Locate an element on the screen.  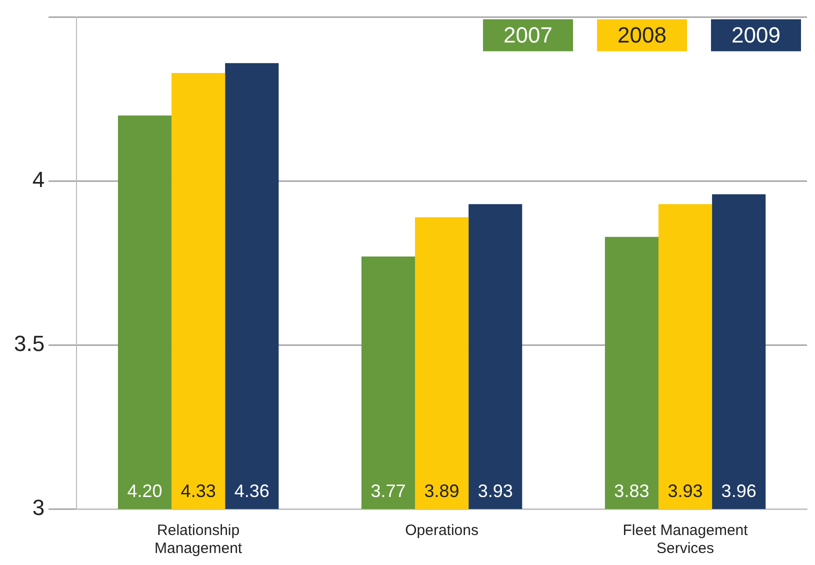
data-label: 4.36 is located at coordinates (252, 490).